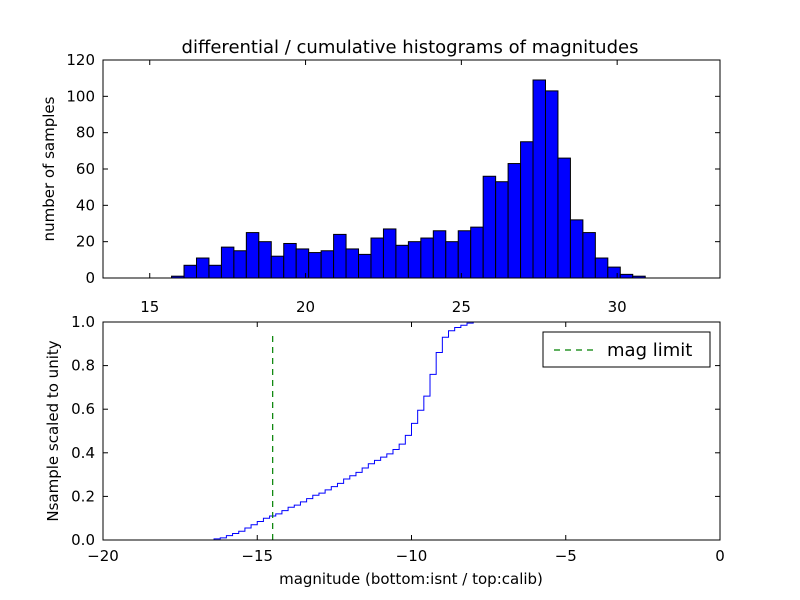  What do you see at coordinates (80, 96) in the screenshot?
I see `y-tick-label: 100` at bounding box center [80, 96].